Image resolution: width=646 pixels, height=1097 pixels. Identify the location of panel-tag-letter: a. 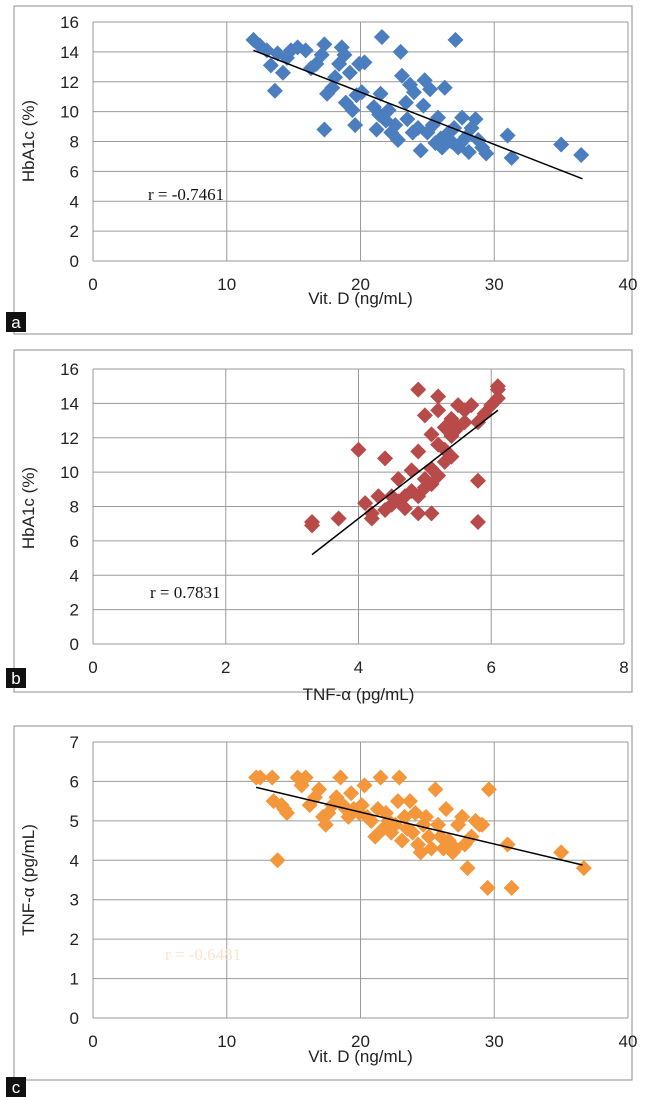
(16, 322).